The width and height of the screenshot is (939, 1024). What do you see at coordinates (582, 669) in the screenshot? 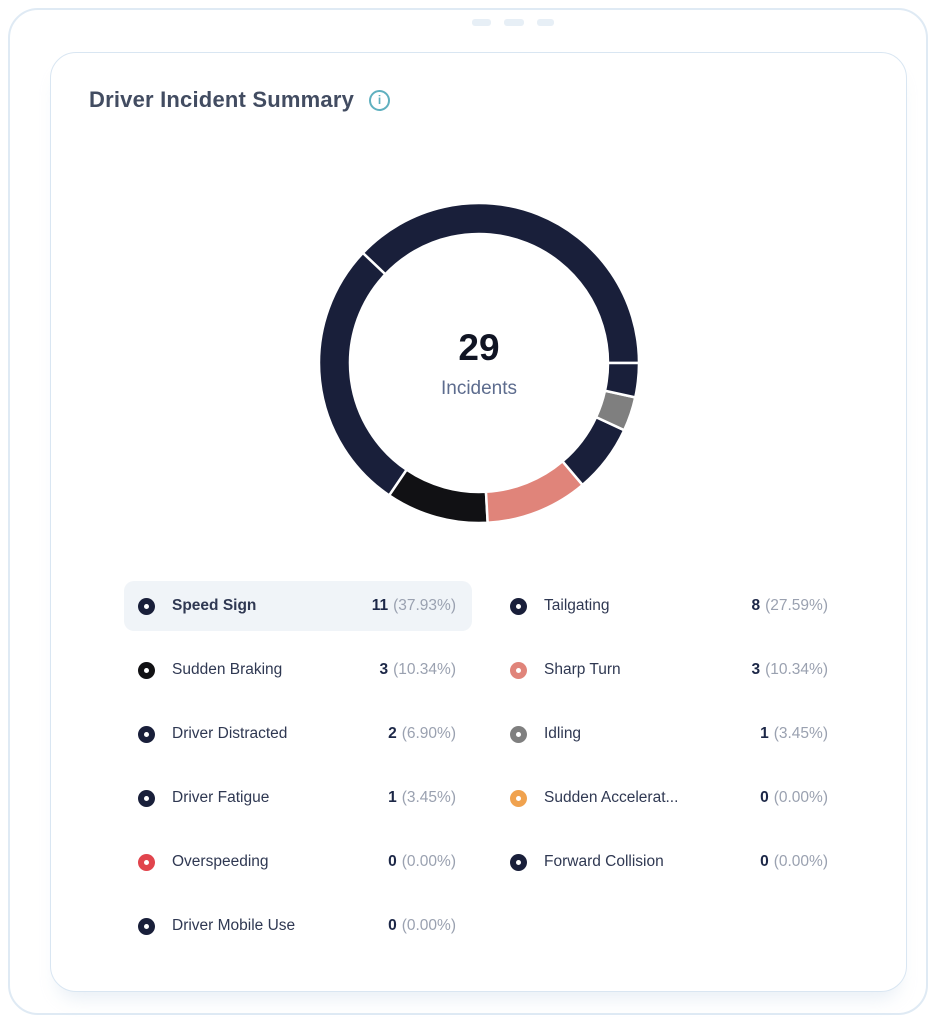
I see `legend-item-label: Sharp Turn` at bounding box center [582, 669].